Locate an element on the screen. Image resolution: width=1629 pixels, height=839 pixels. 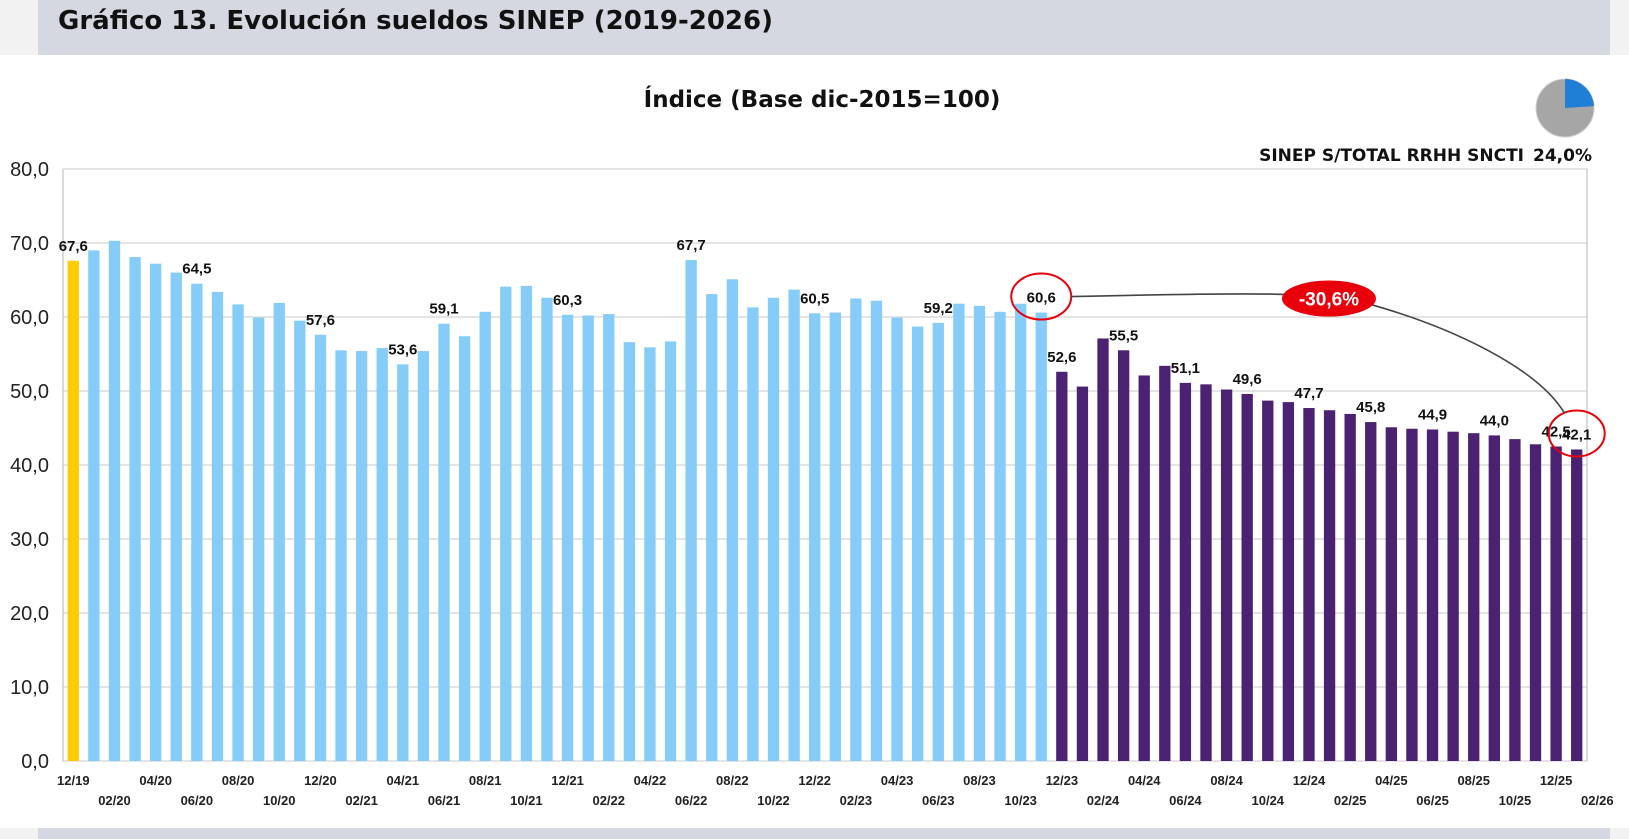
x-tick-label: 06/25 is located at coordinates (1432, 800).